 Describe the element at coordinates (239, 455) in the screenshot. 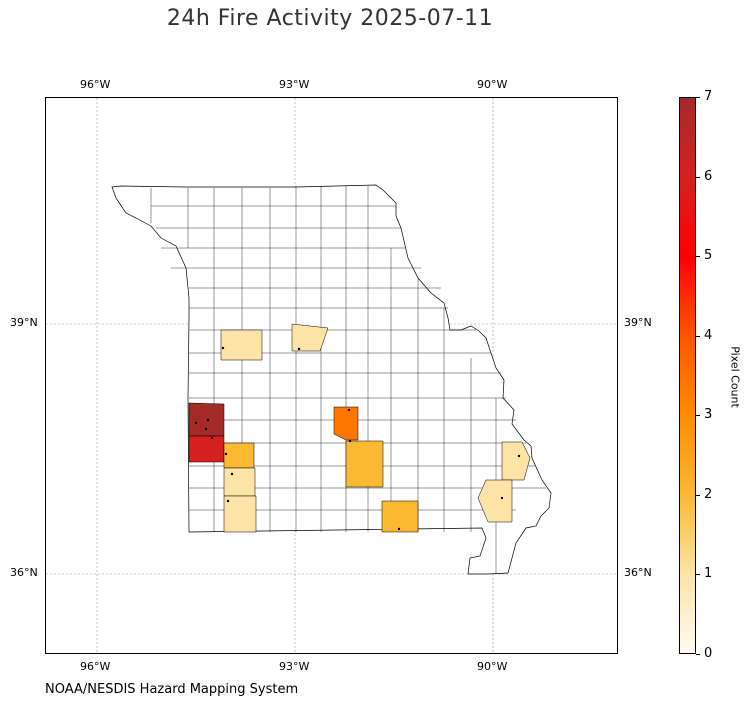

I see `county-st-clair` at that location.